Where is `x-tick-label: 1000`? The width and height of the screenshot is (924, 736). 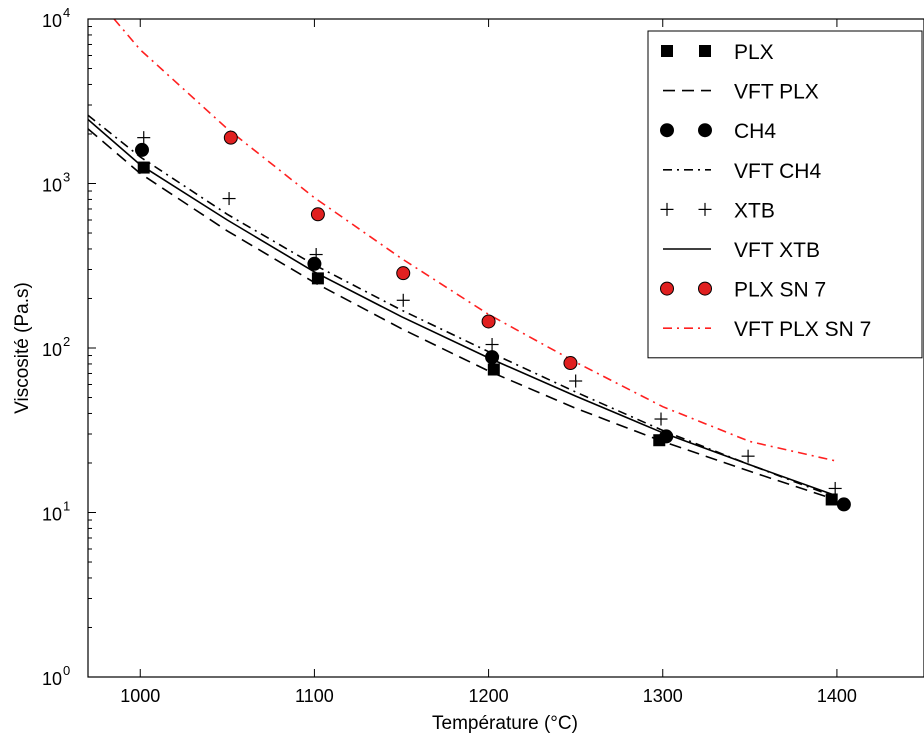 x-tick-label: 1000 is located at coordinates (140, 696).